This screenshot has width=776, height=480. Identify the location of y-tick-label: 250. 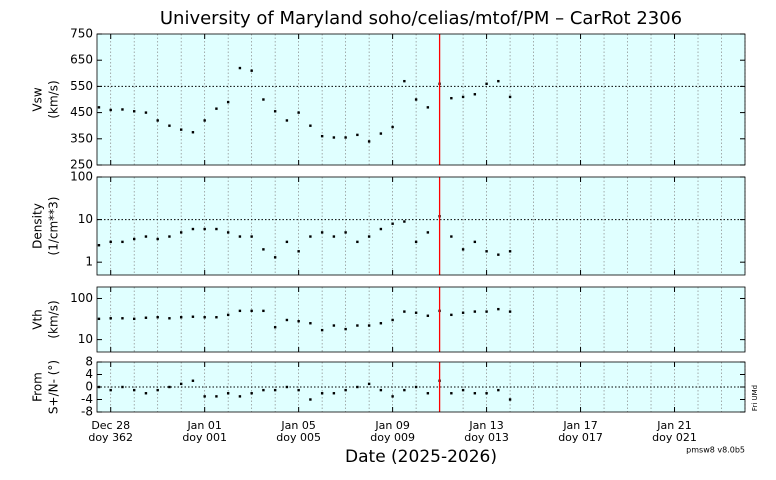
(81, 165).